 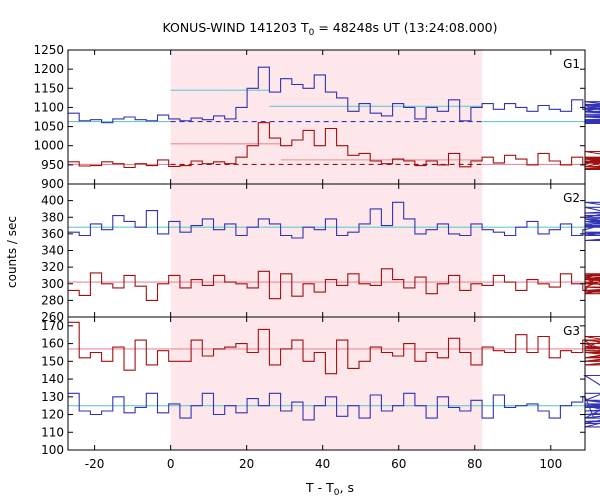 I want to click on y-tick-label: 170, so click(x=52, y=326).